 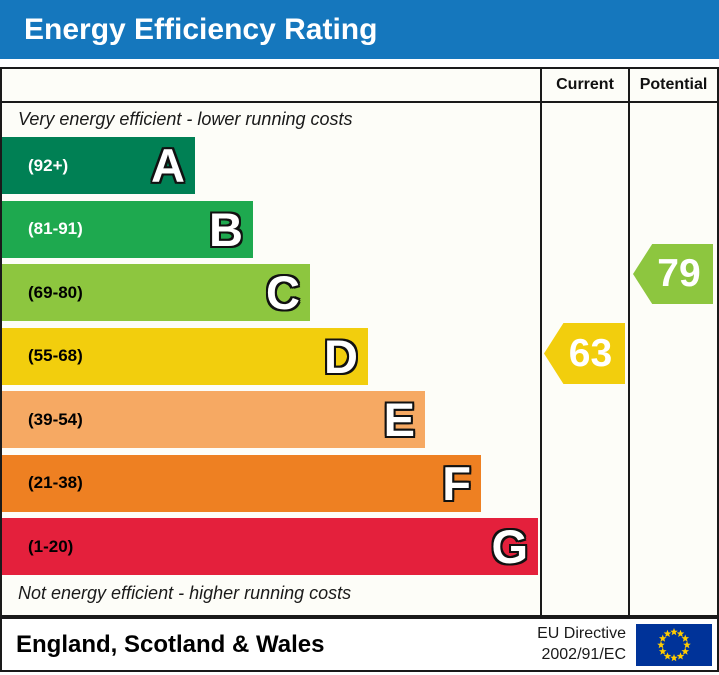 What do you see at coordinates (55, 355) in the screenshot?
I see `band-range-label: (55-68)` at bounding box center [55, 355].